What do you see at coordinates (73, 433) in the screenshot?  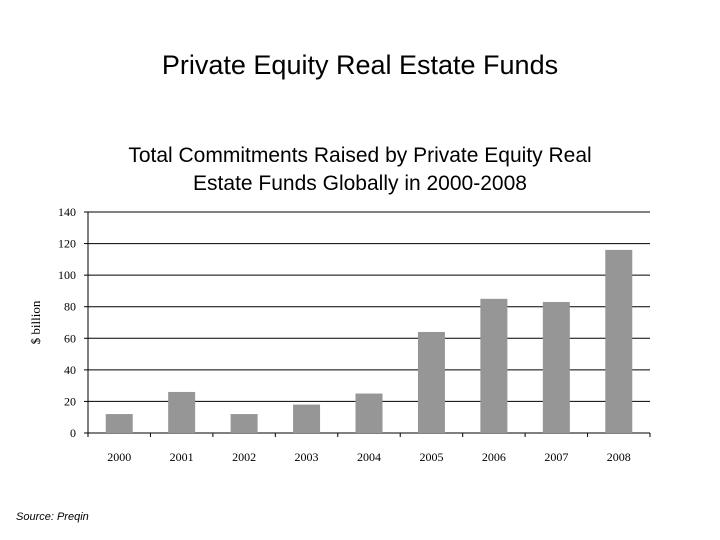 I see `y-tick-label: 0` at bounding box center [73, 433].